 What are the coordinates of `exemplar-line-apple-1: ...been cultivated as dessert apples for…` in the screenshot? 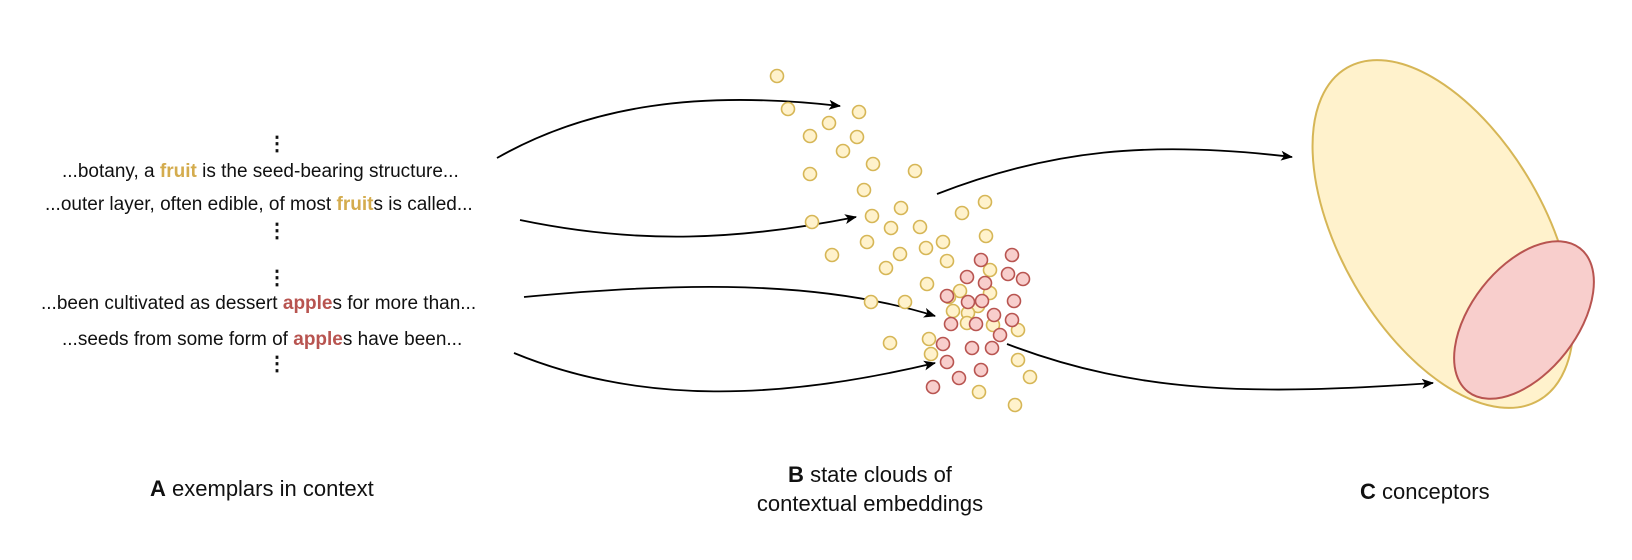 It's located at (258, 304).